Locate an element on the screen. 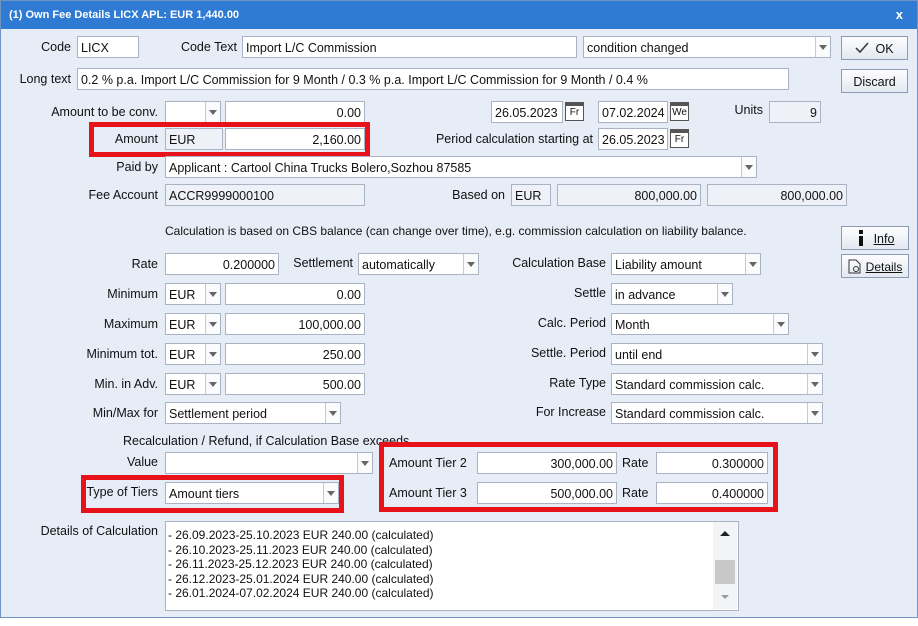  label: Amount Tier 3 is located at coordinates (428, 493).